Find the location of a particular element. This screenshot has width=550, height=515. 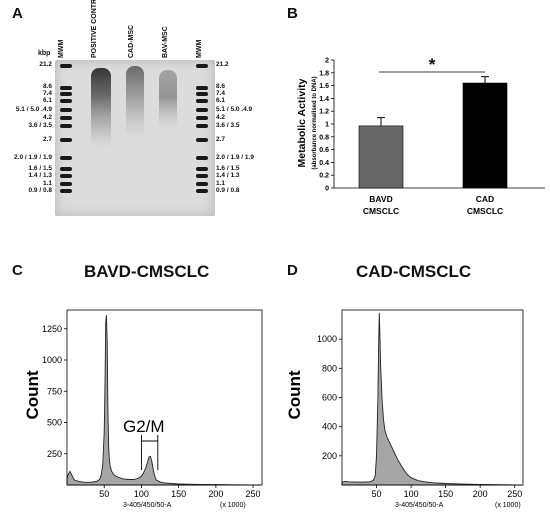

y-tick-label: 400 is located at coordinates (329, 427).